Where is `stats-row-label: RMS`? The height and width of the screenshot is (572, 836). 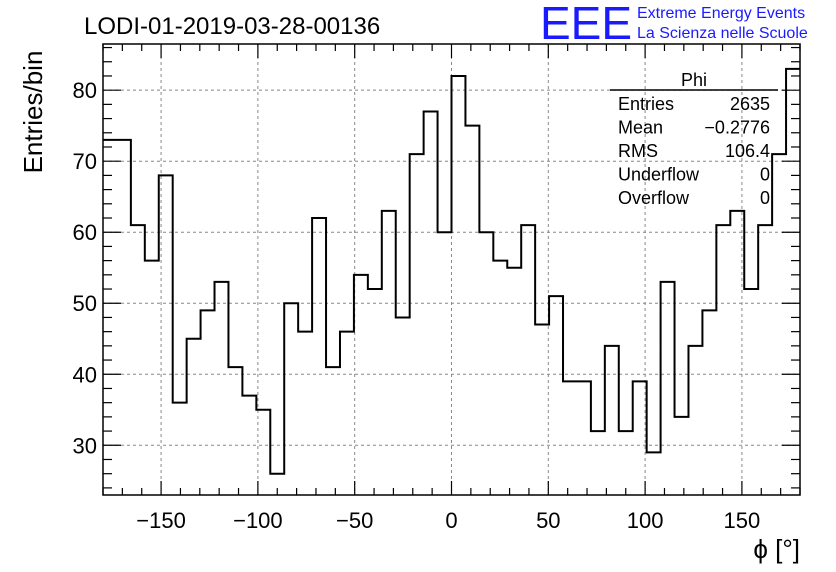 stats-row-label: RMS is located at coordinates (638, 151).